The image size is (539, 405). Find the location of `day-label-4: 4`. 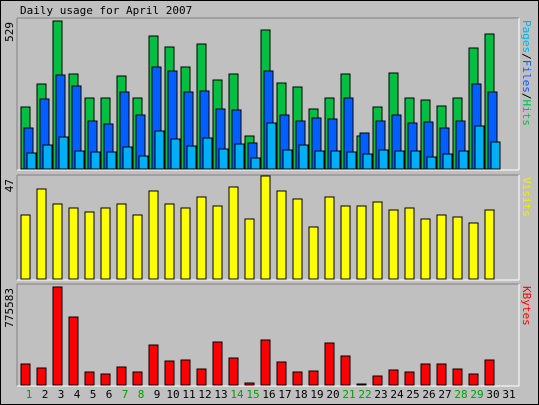

day-label-4: 4 is located at coordinates (77, 394).